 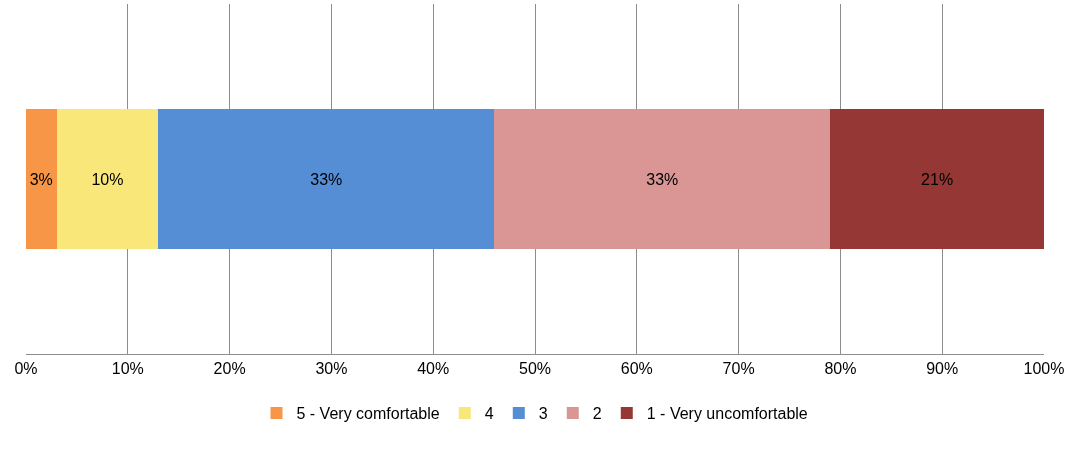 I want to click on x-tick-label: 80%, so click(x=840, y=369).